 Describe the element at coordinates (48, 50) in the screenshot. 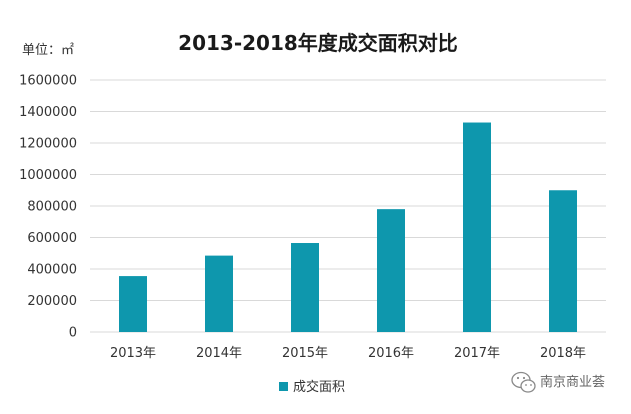

I see `unit-label: 单位：㎡` at that location.